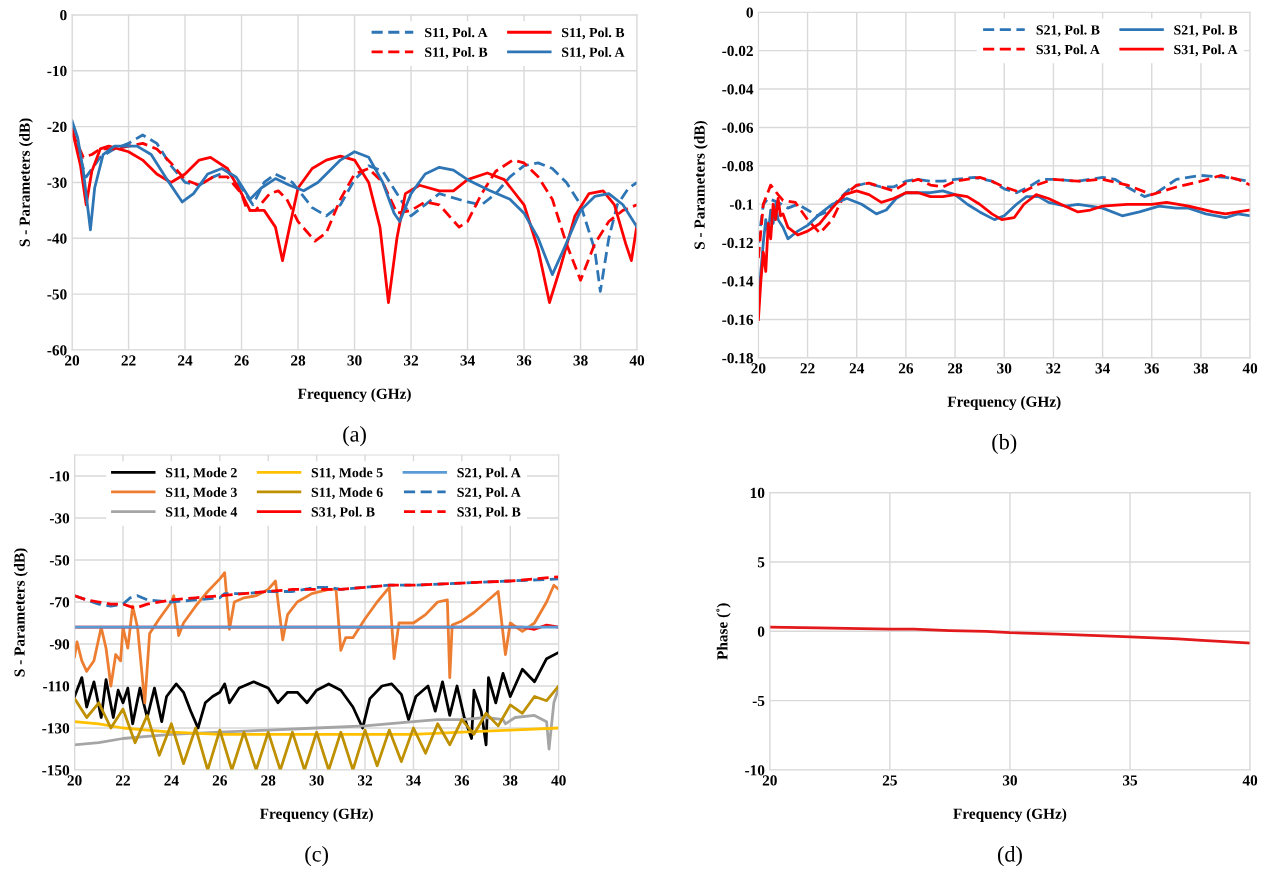 This screenshot has height=875, width=1264. I want to click on x-tick-label: 25, so click(889, 780).